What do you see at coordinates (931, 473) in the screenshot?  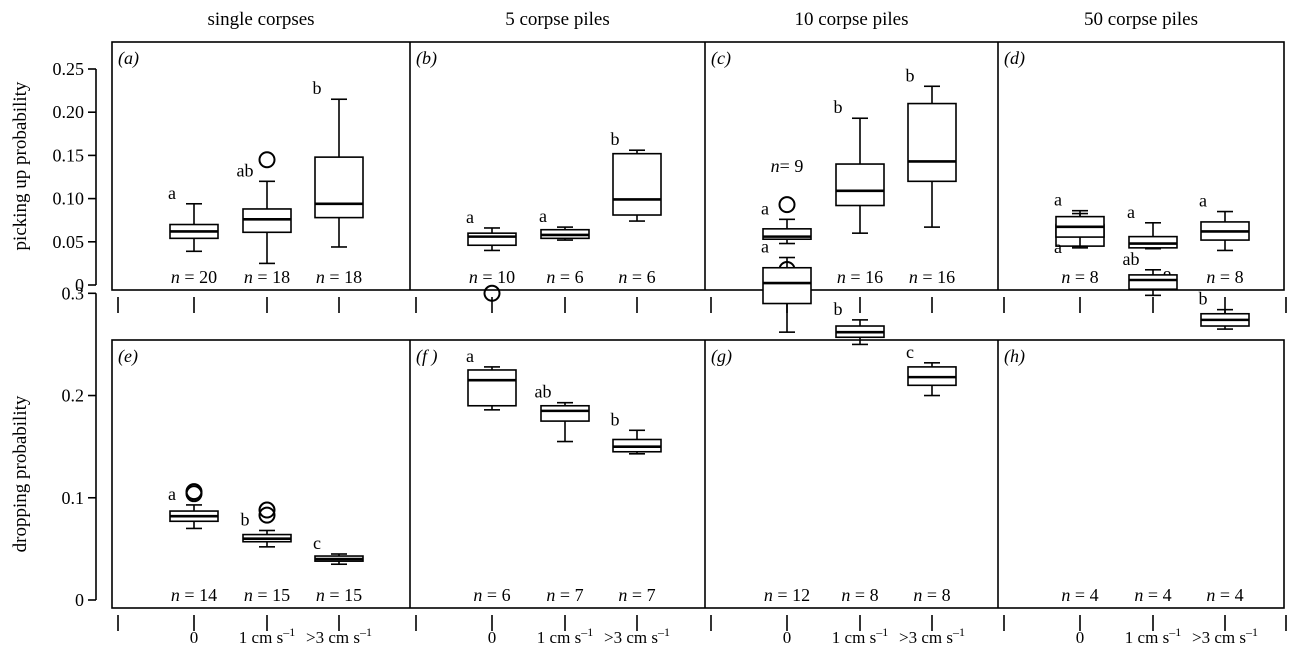 I see `box-plot: c n = 8` at bounding box center [931, 473].